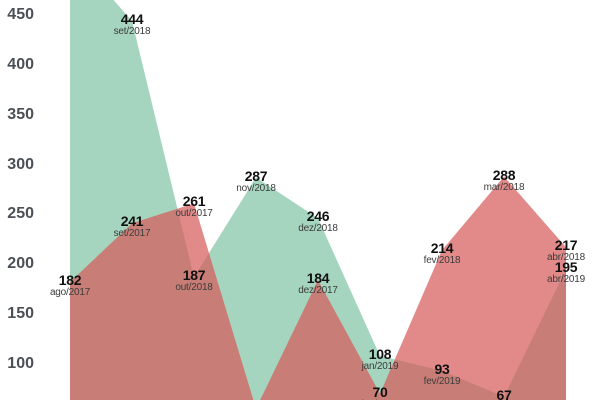 The width and height of the screenshot is (600, 400). Describe the element at coordinates (17, 200) in the screenshot. I see `y-axis: 450 400 350 300 250 200 150 100` at that location.